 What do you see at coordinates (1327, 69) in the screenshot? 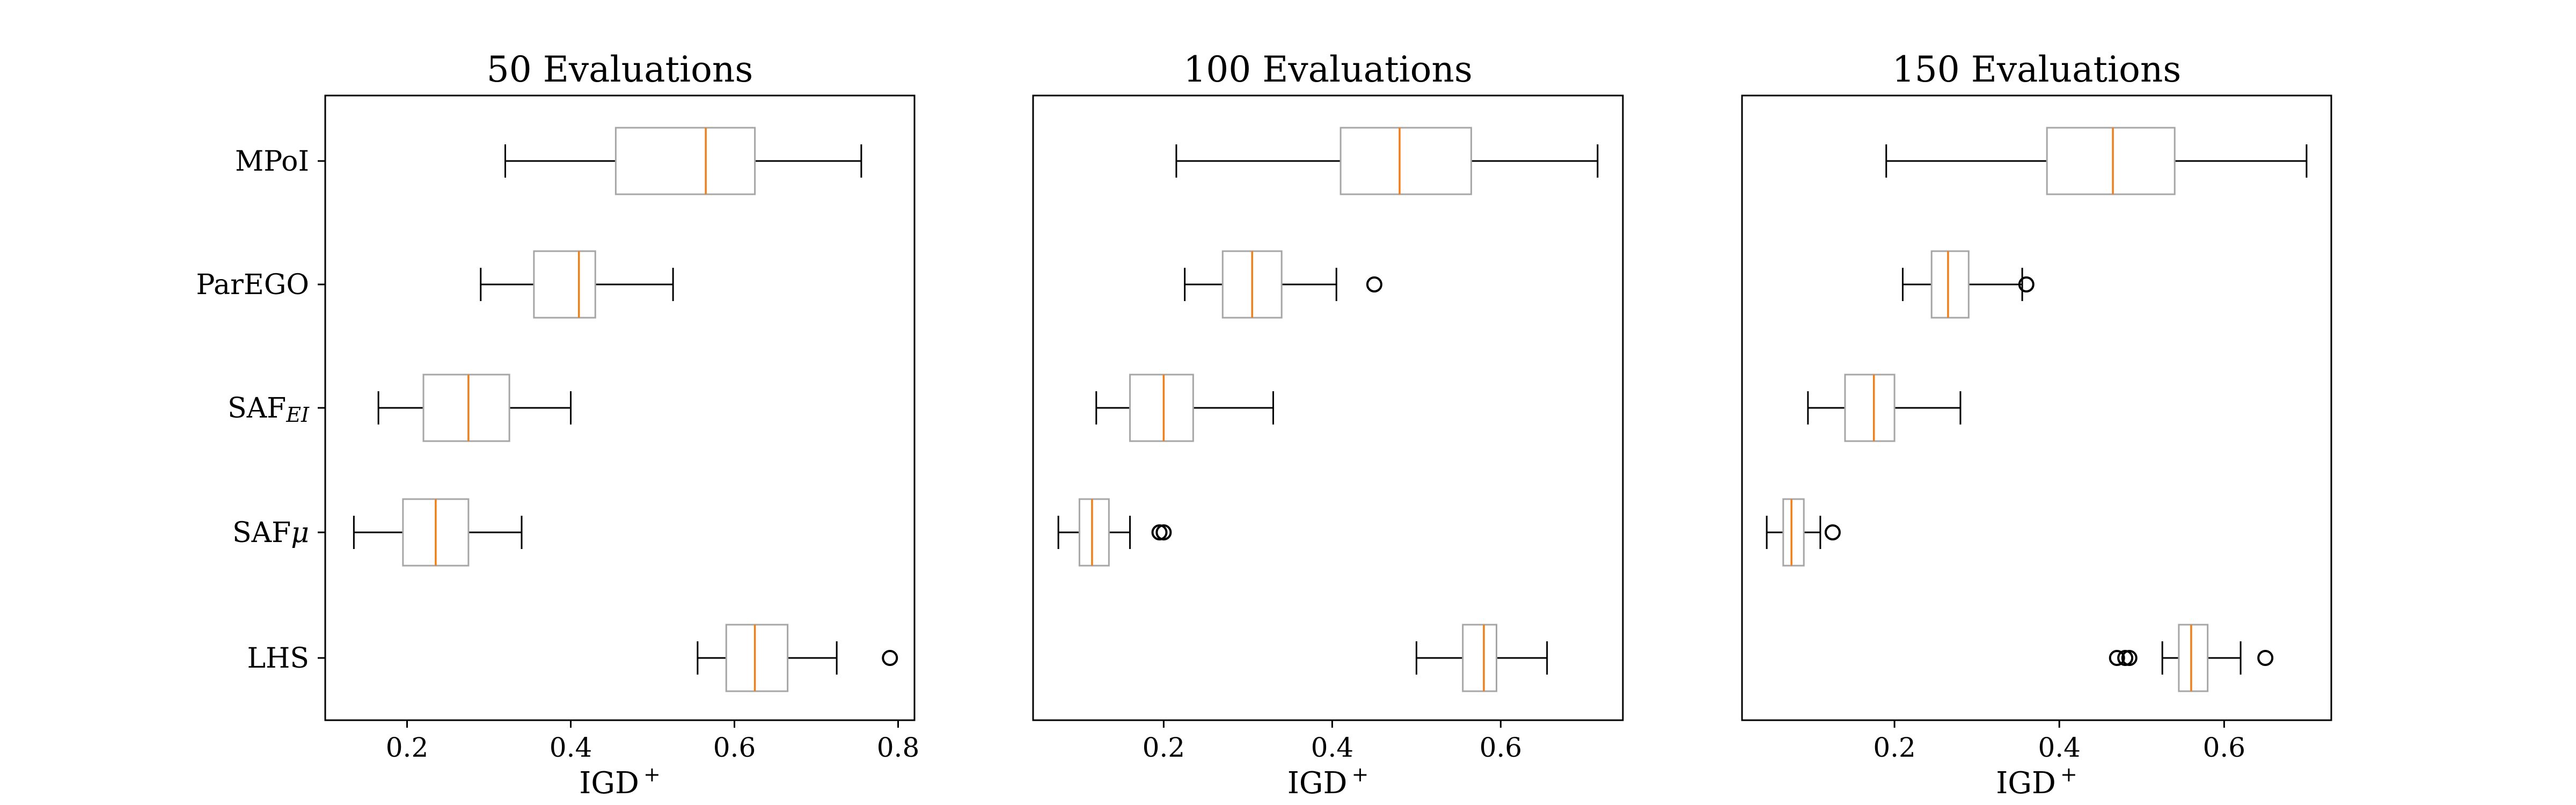
I see `panel-title: 100 Evaluations` at bounding box center [1327, 69].